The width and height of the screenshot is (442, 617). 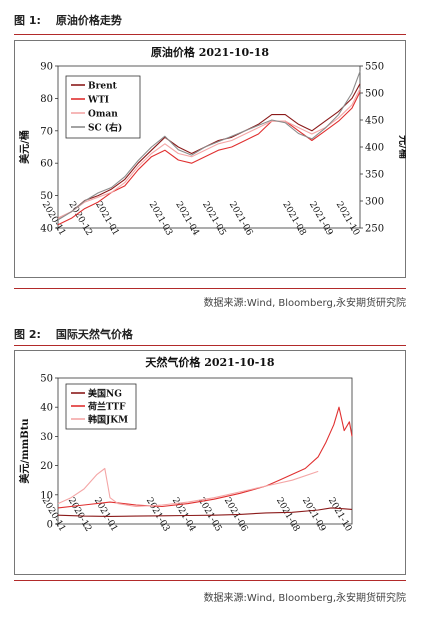 I want to click on figure1-bottom-rule, so click(x=210, y=288).